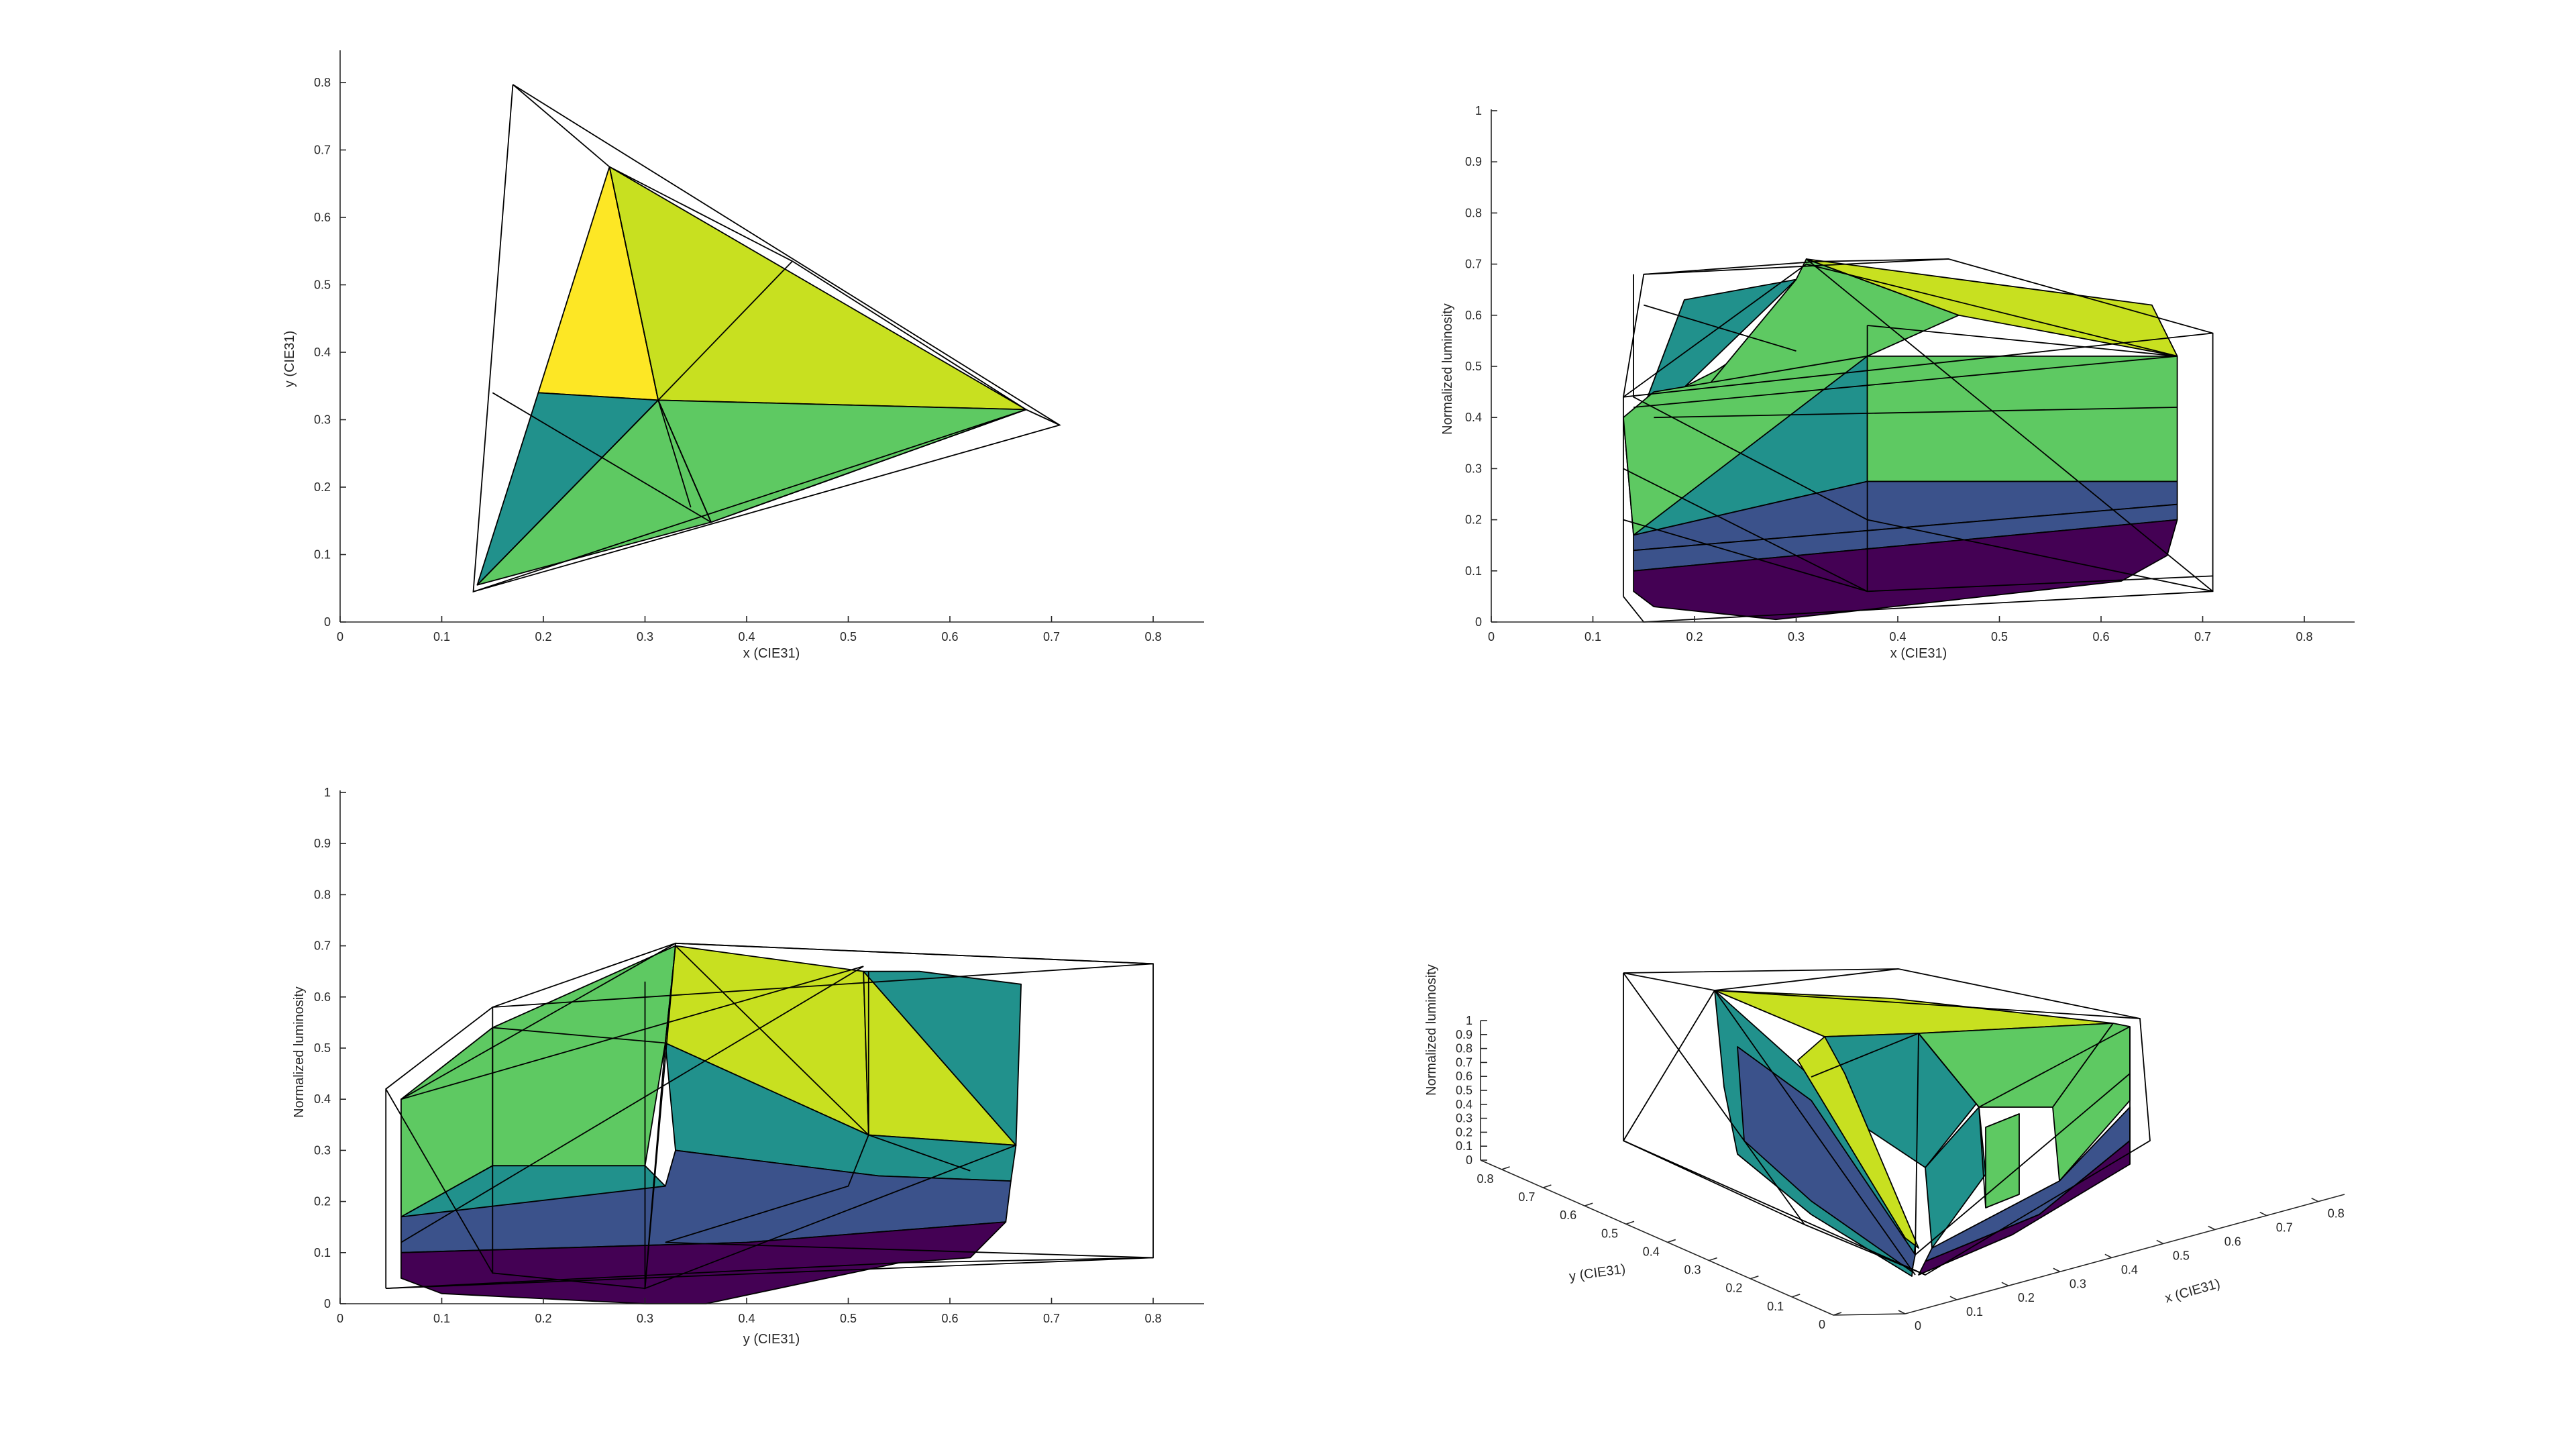 The height and width of the screenshot is (1448, 2576). Describe the element at coordinates (1464, 1090) in the screenshot. I see `z-tick-label: 0.5` at that location.